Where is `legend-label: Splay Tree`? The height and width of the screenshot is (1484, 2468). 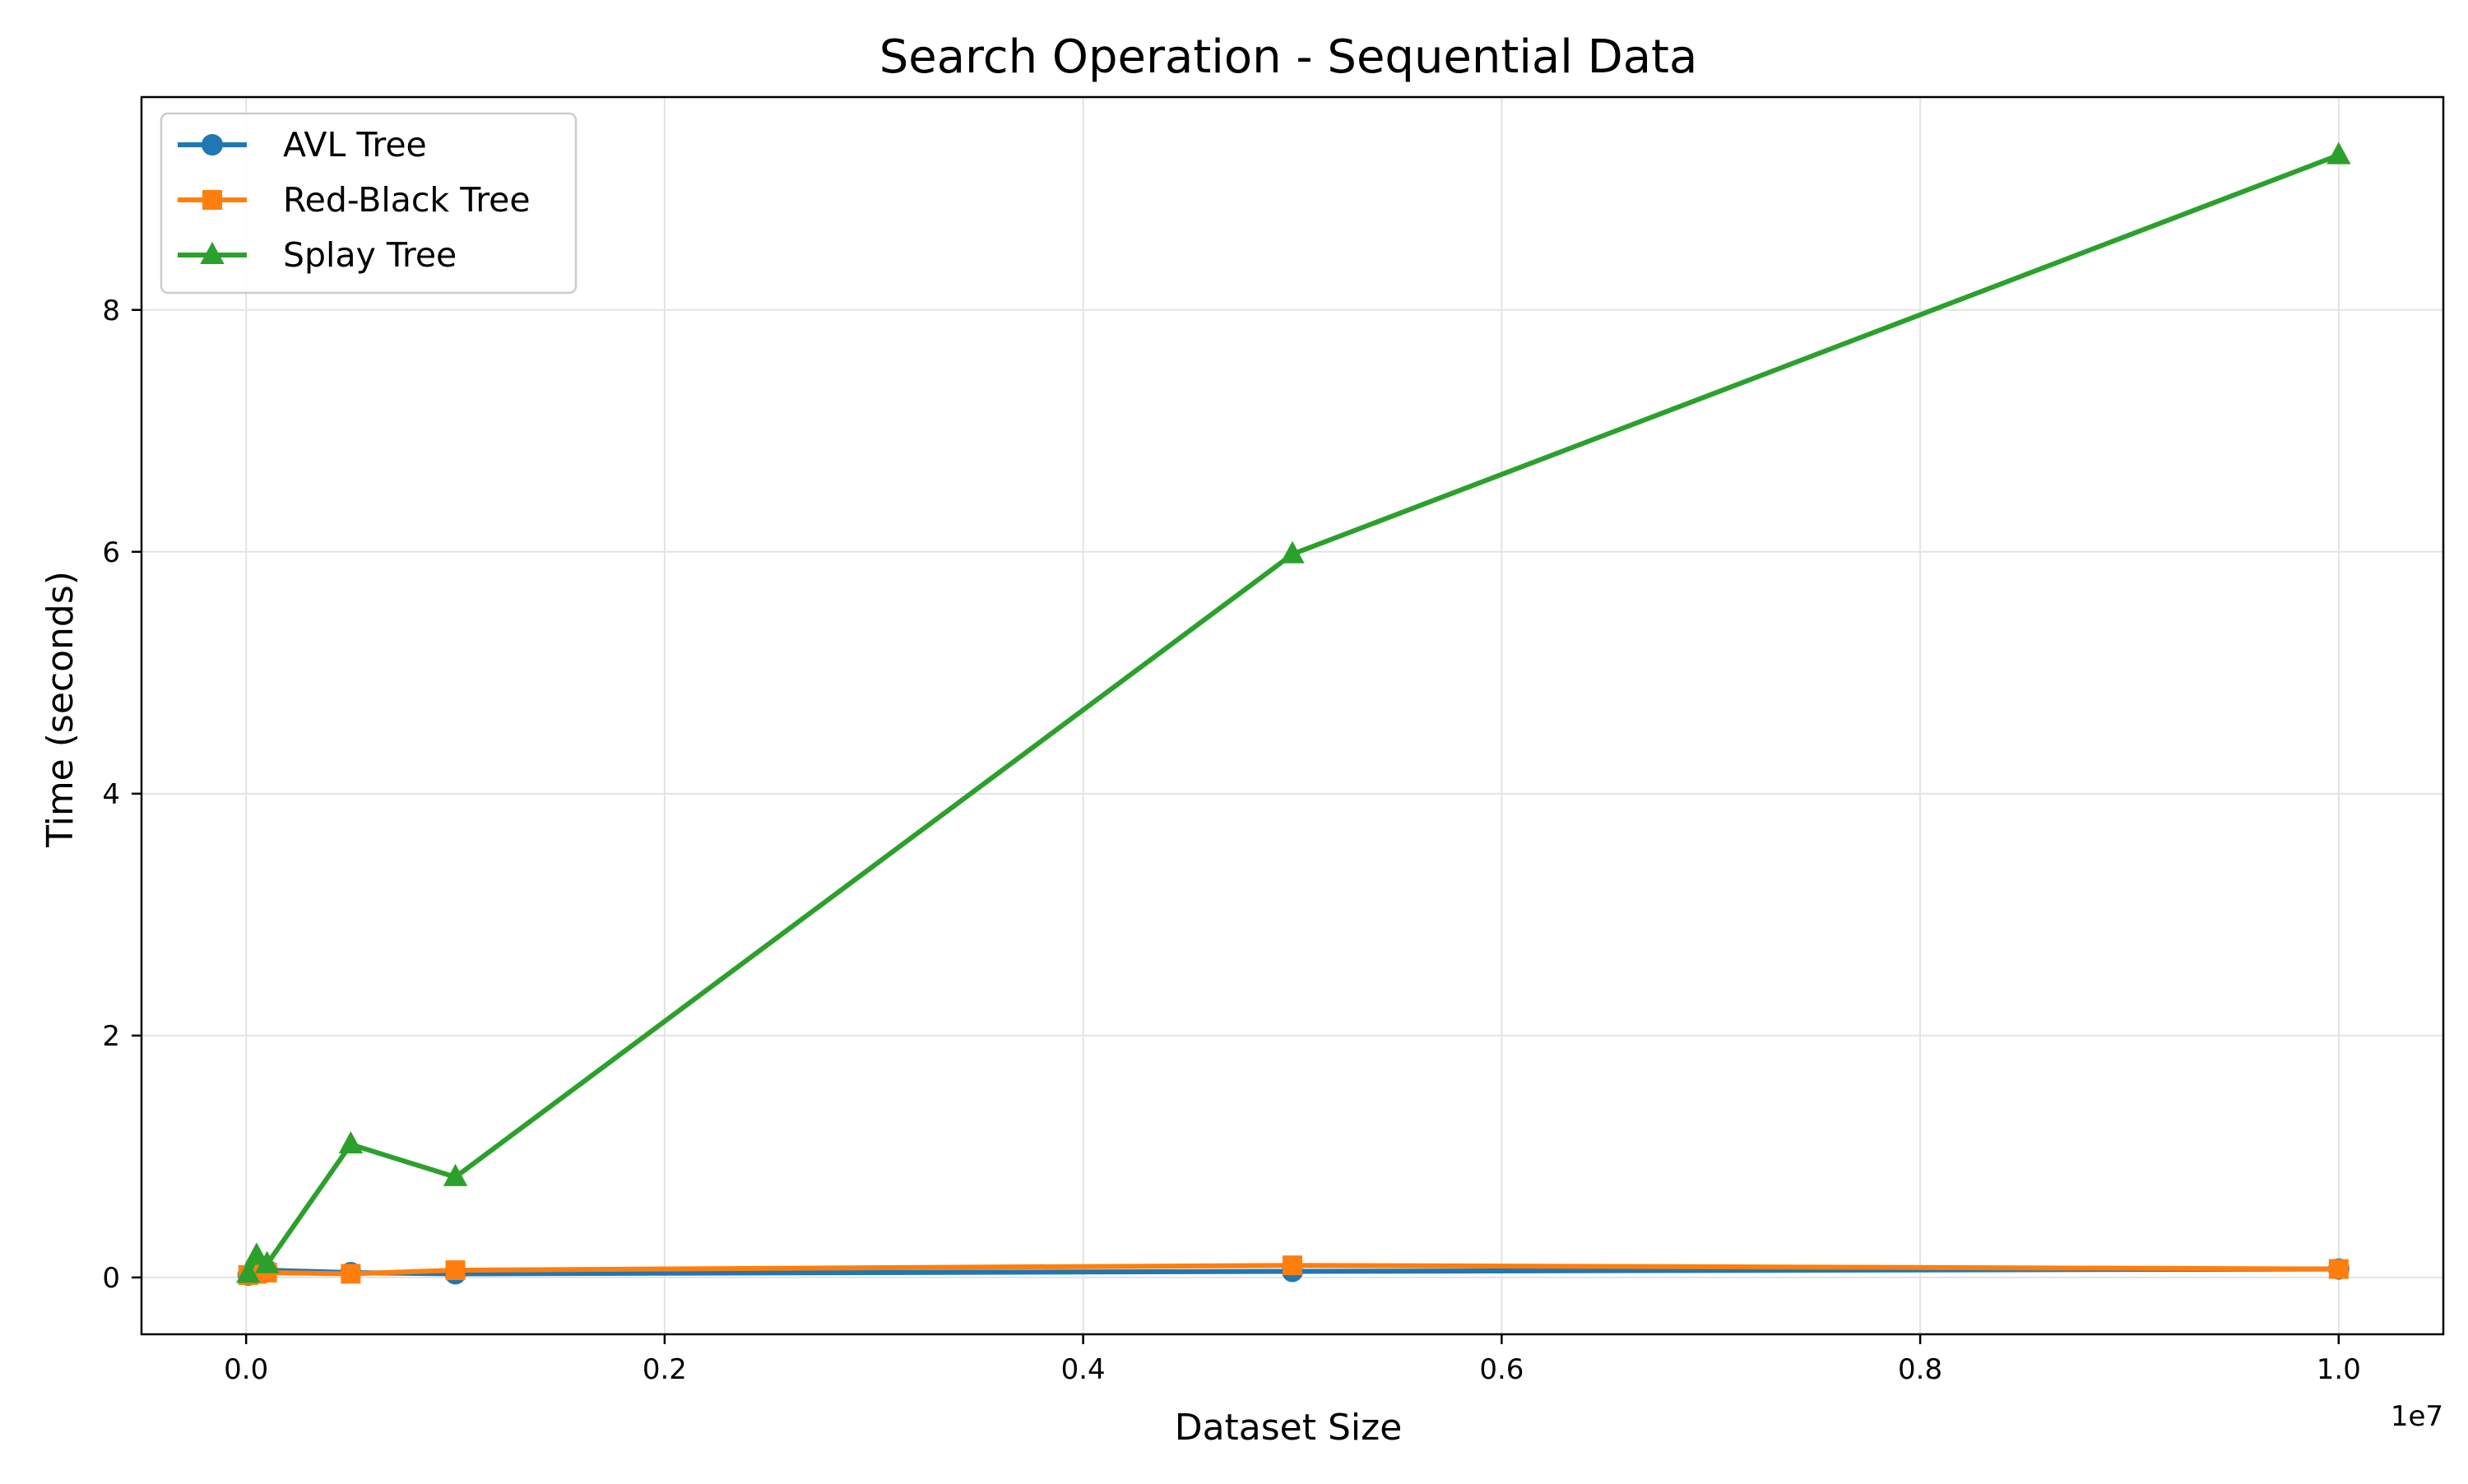 legend-label: Splay Tree is located at coordinates (370, 255).